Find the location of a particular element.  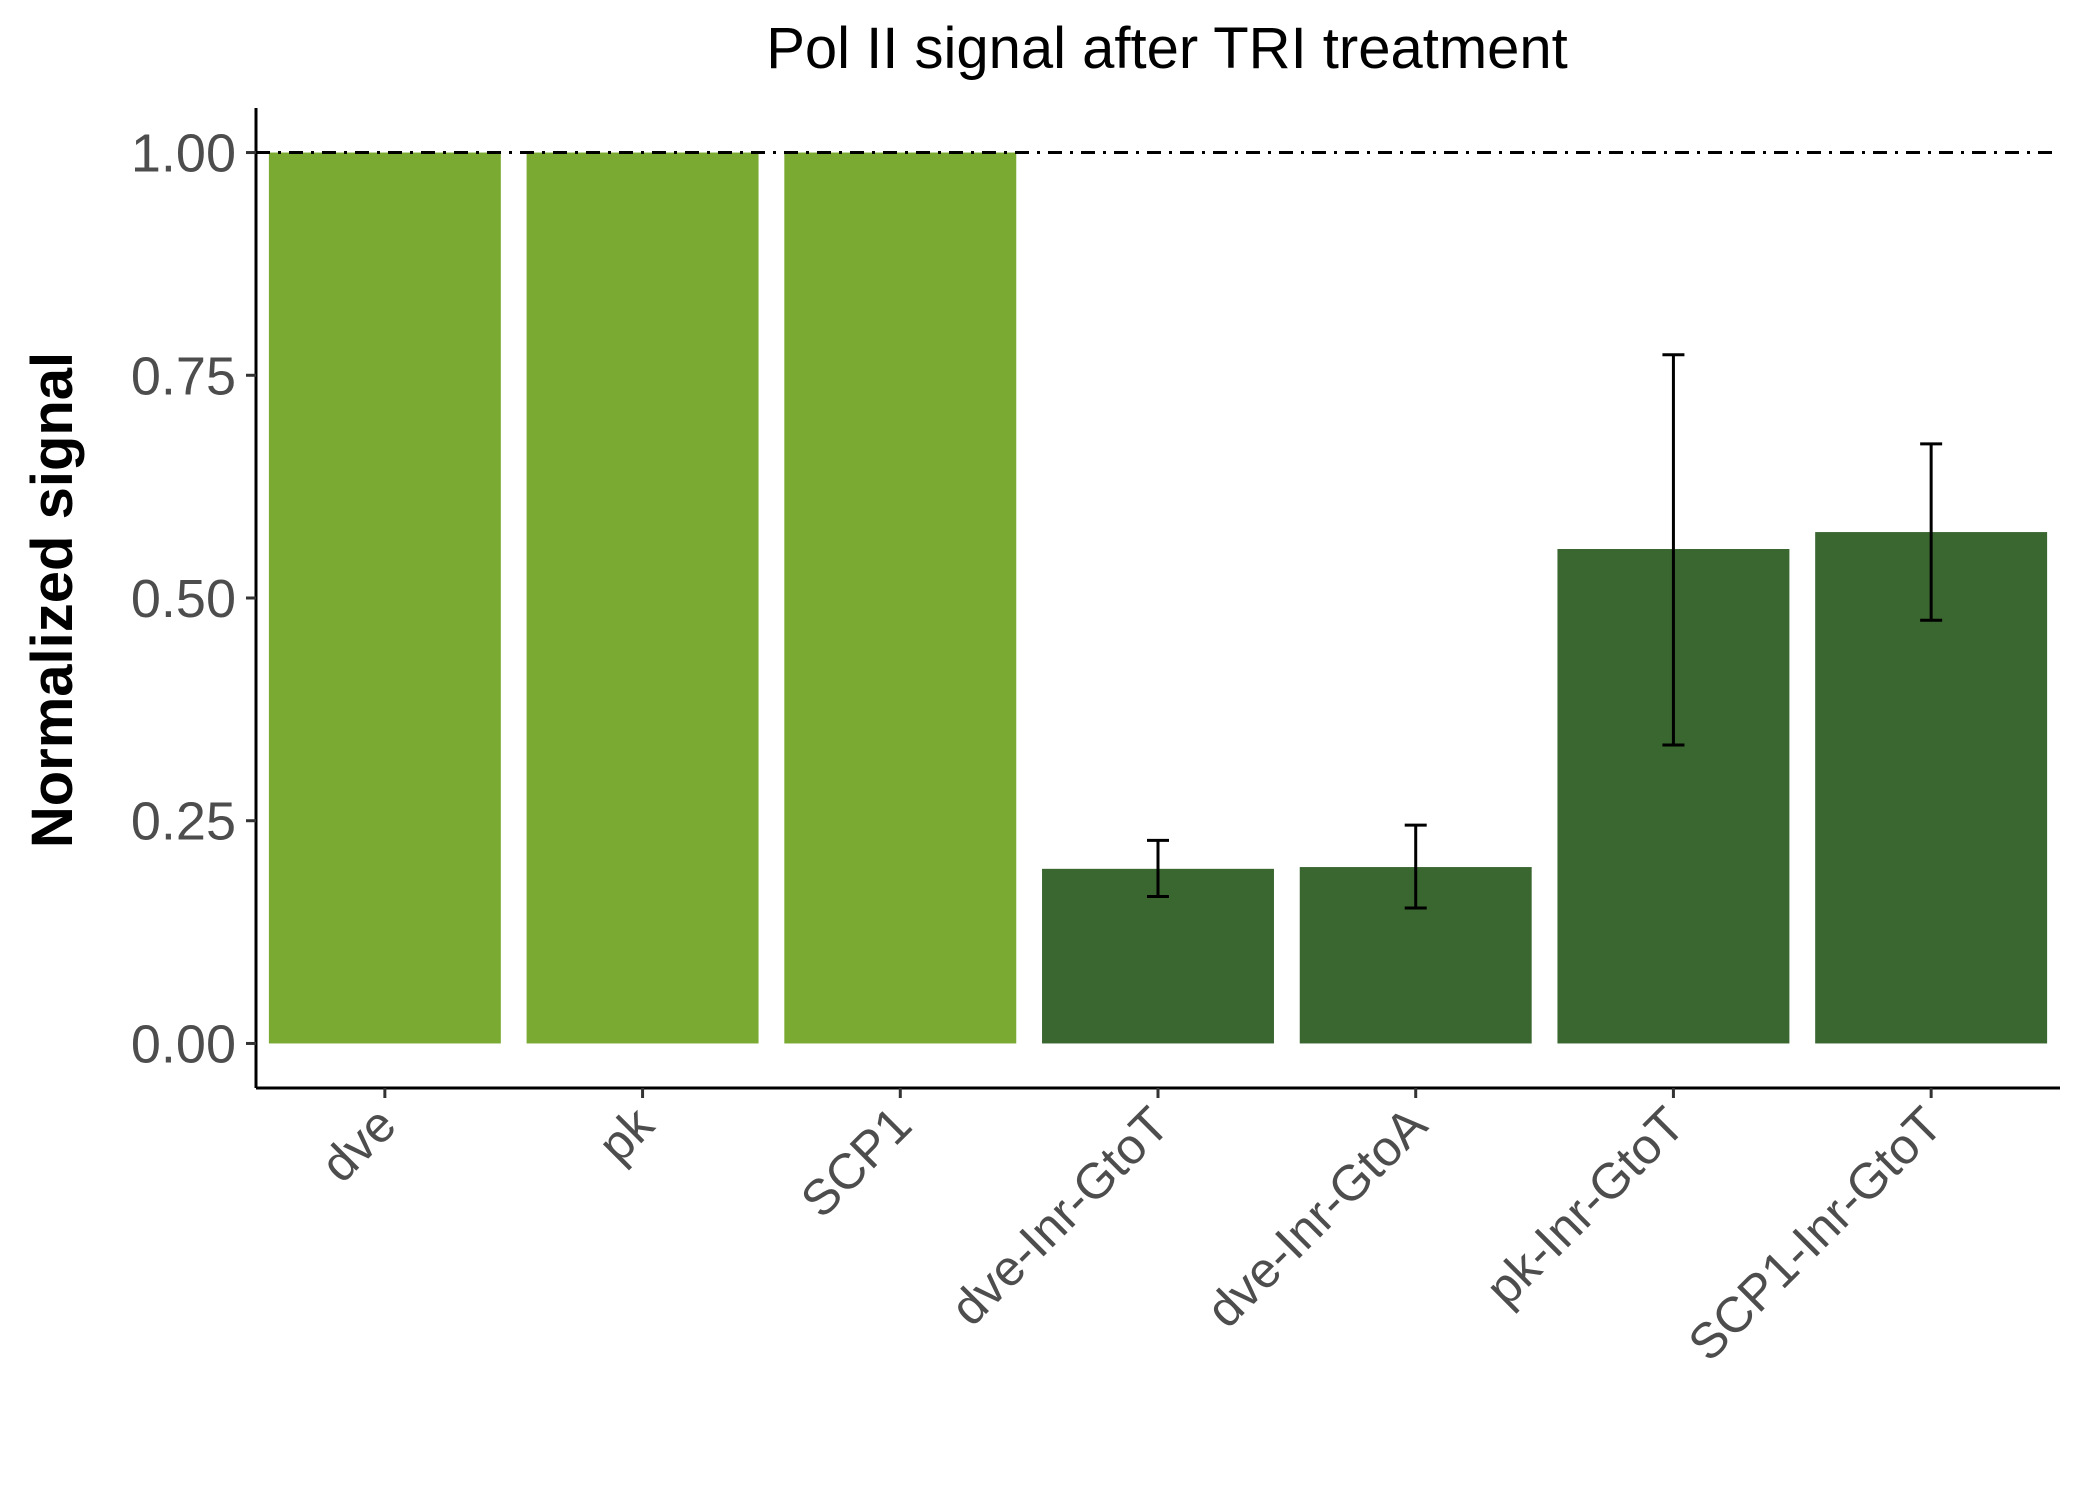

y-tick-label: 1.00 is located at coordinates (183, 154).